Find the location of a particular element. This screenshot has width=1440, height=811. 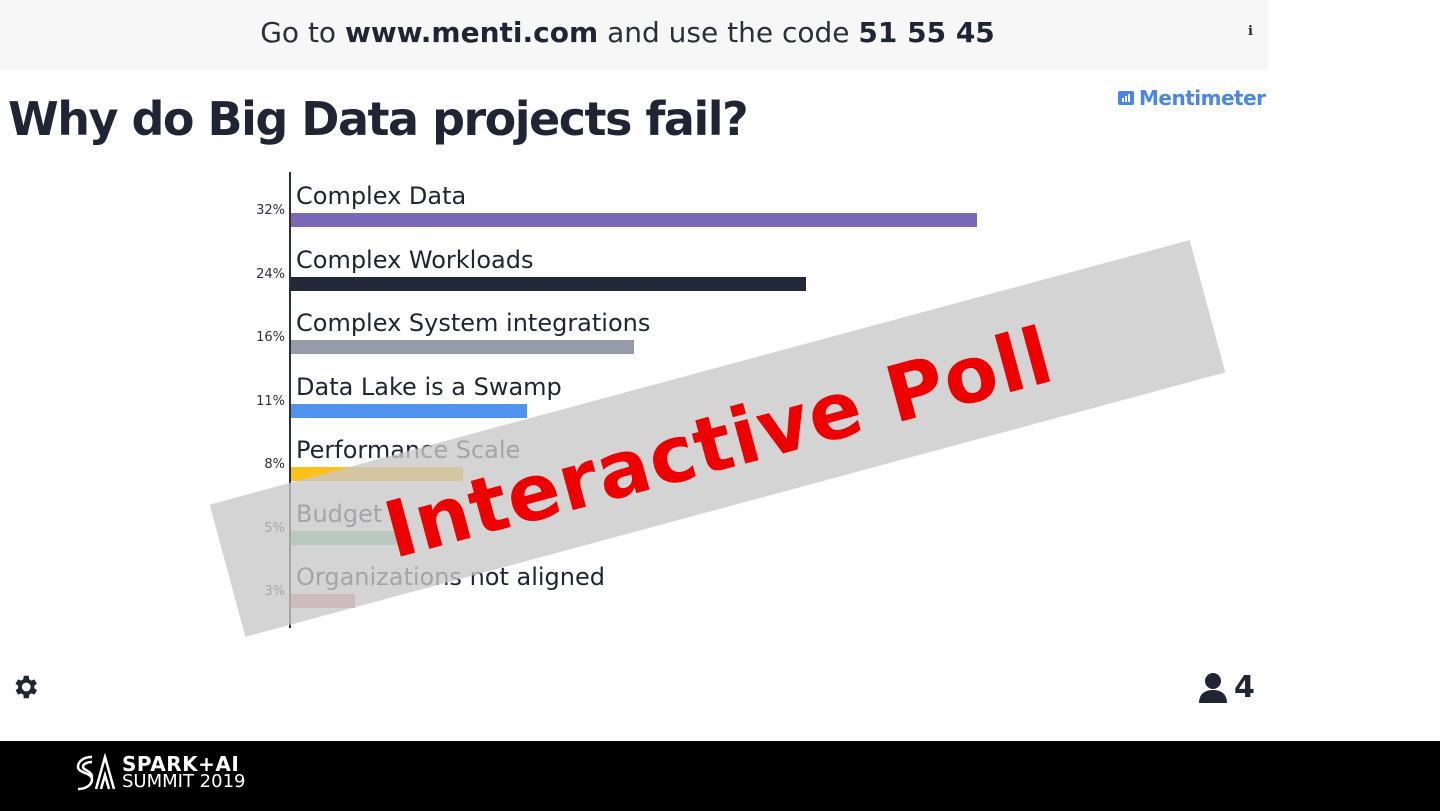

question-title: Why do Big Data projects fail? is located at coordinates (378, 119).